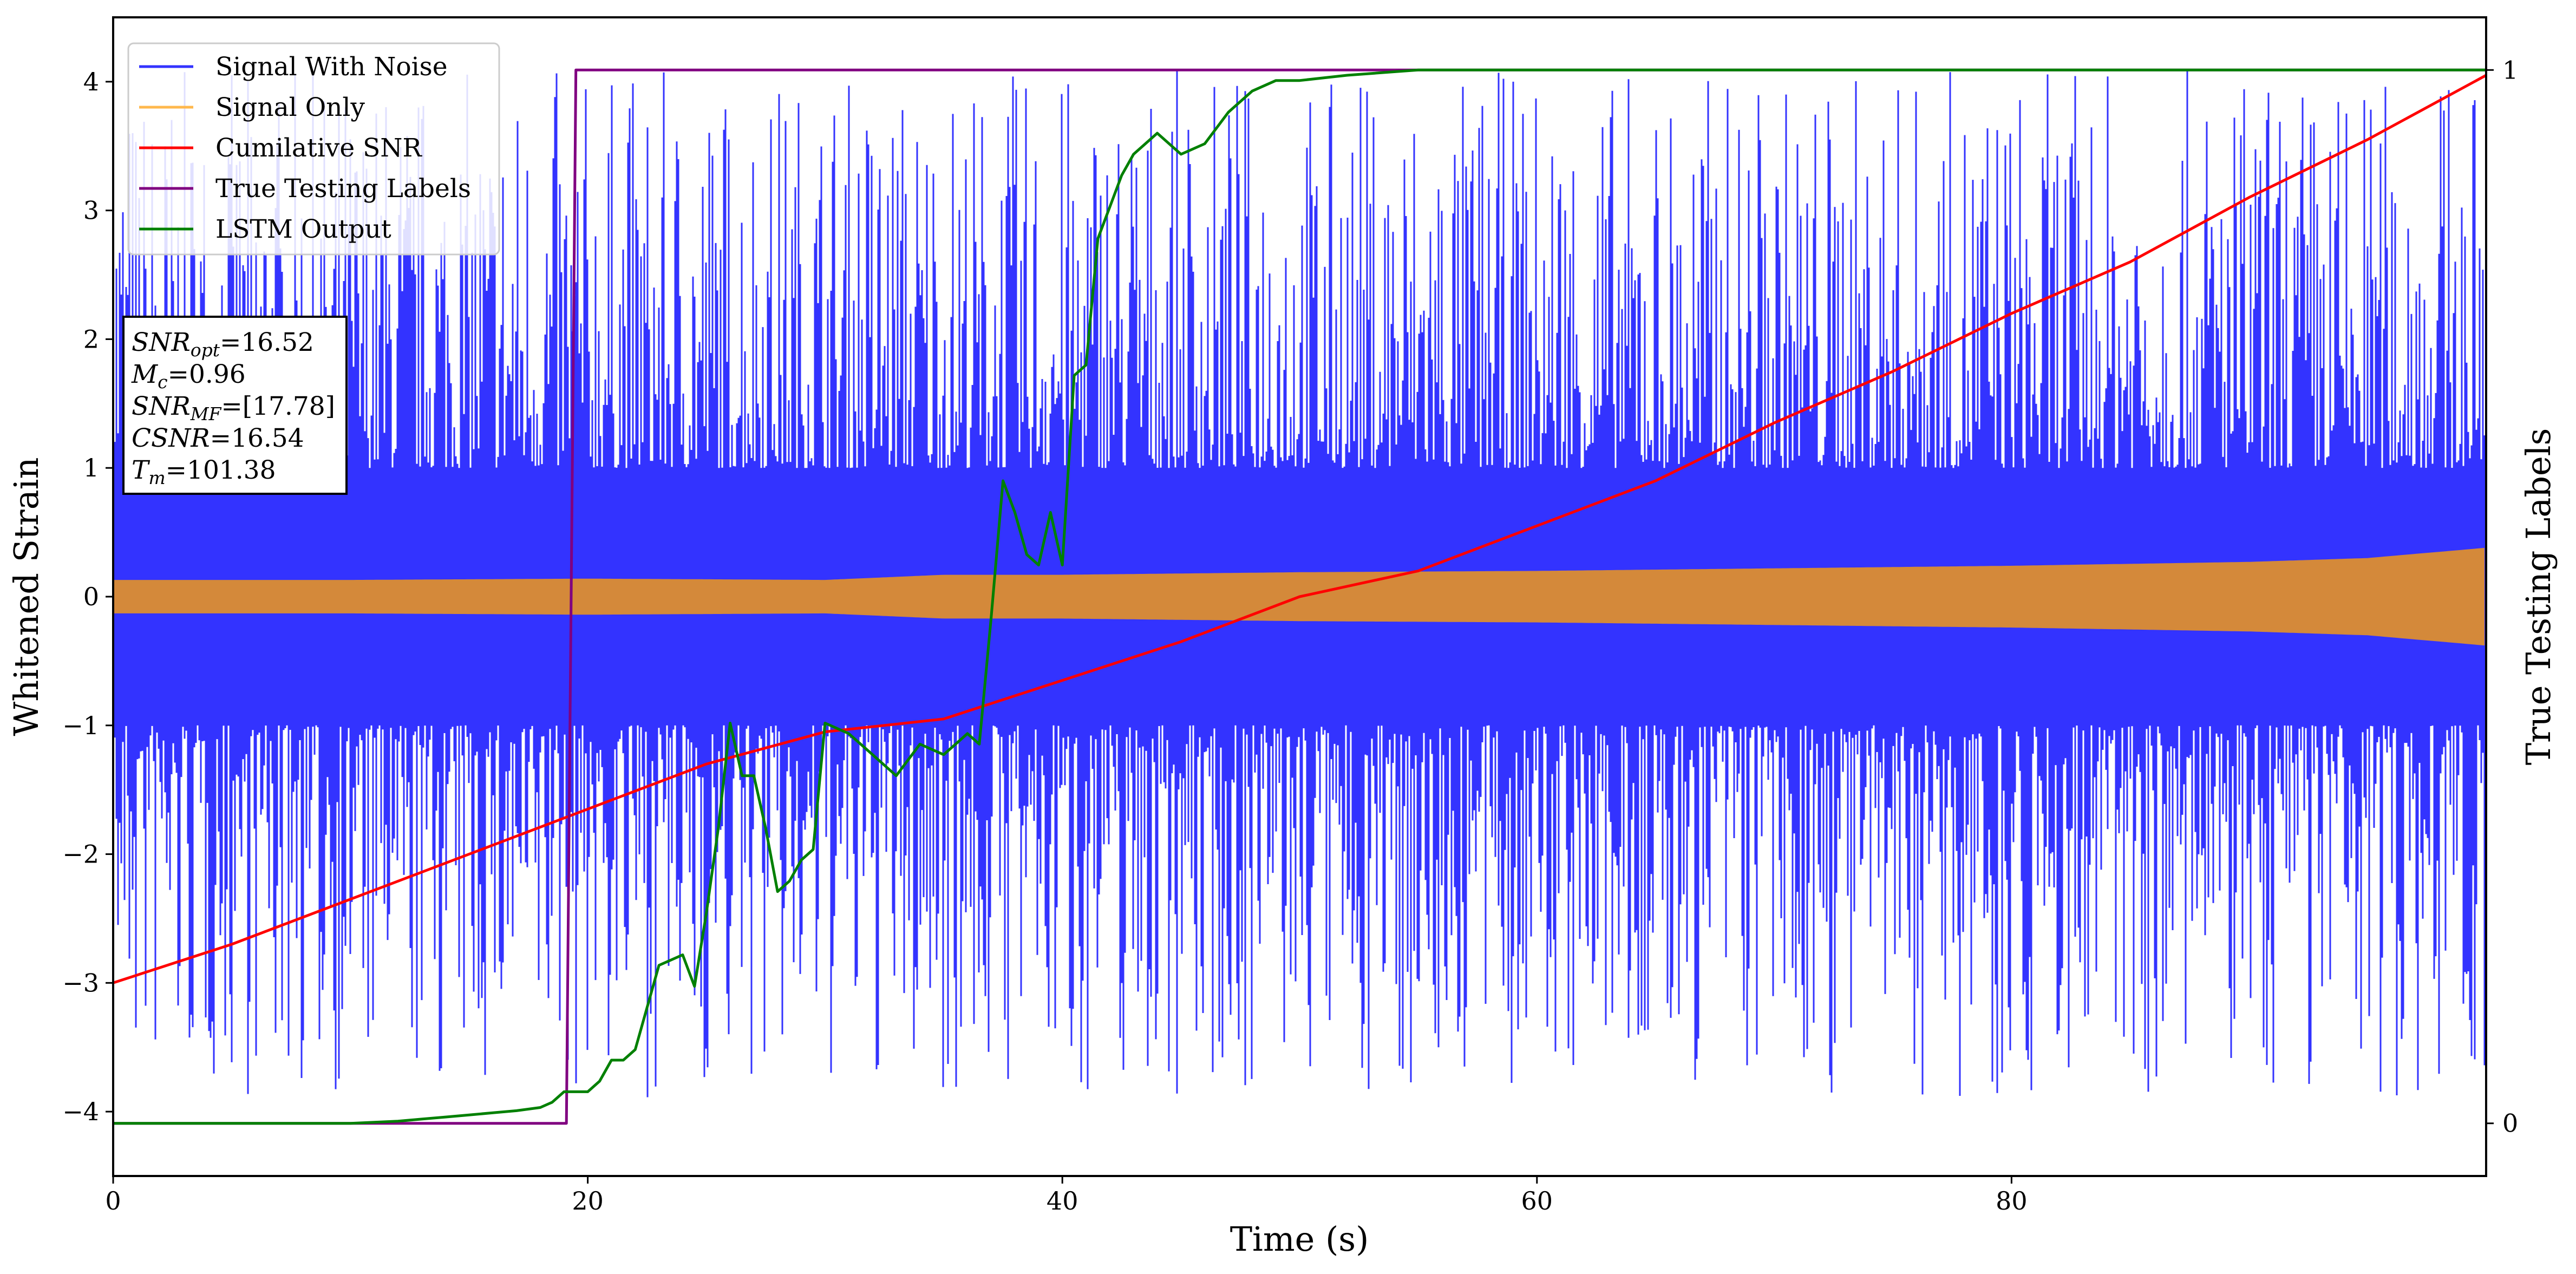 This screenshot has height=1274, width=2576. What do you see at coordinates (1537, 1201) in the screenshot?
I see `x-tick-label: 60` at bounding box center [1537, 1201].